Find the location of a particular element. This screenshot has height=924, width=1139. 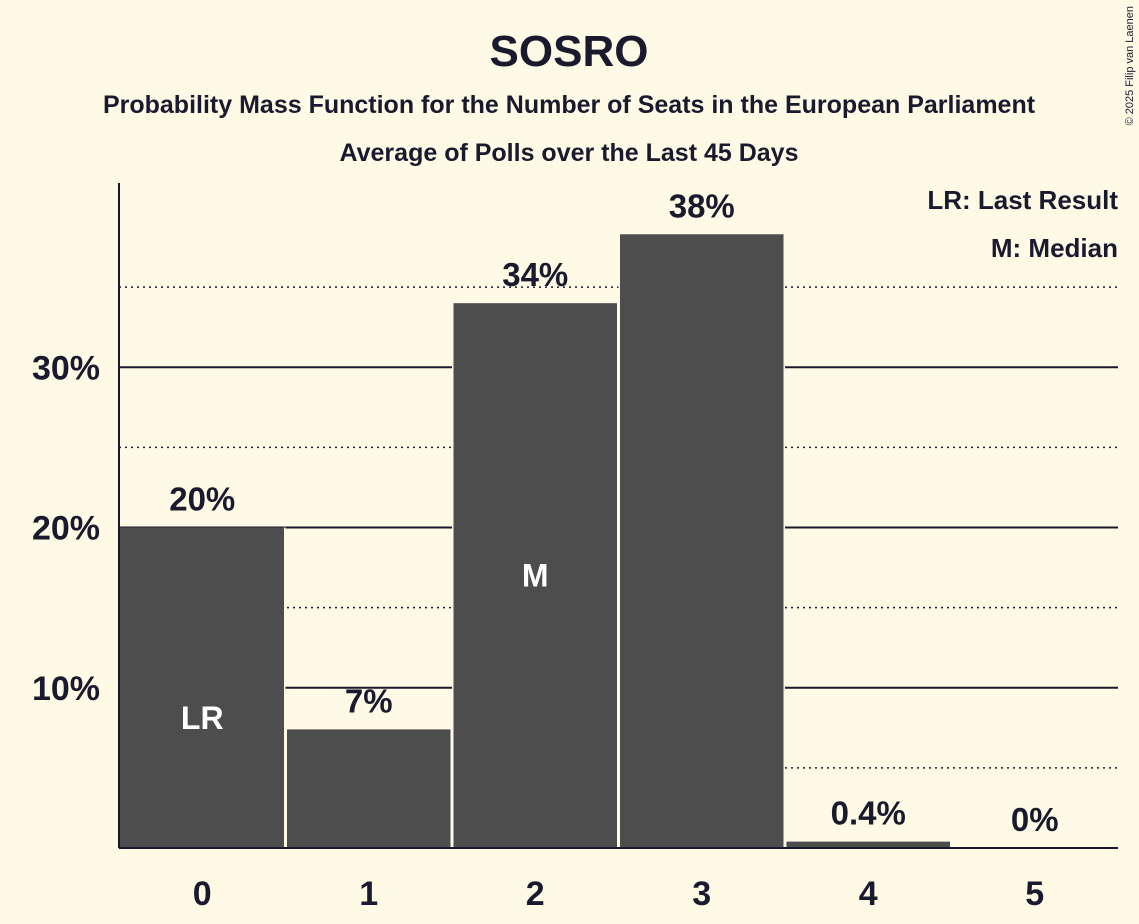

y-tick-label: 10% is located at coordinates (66, 689).